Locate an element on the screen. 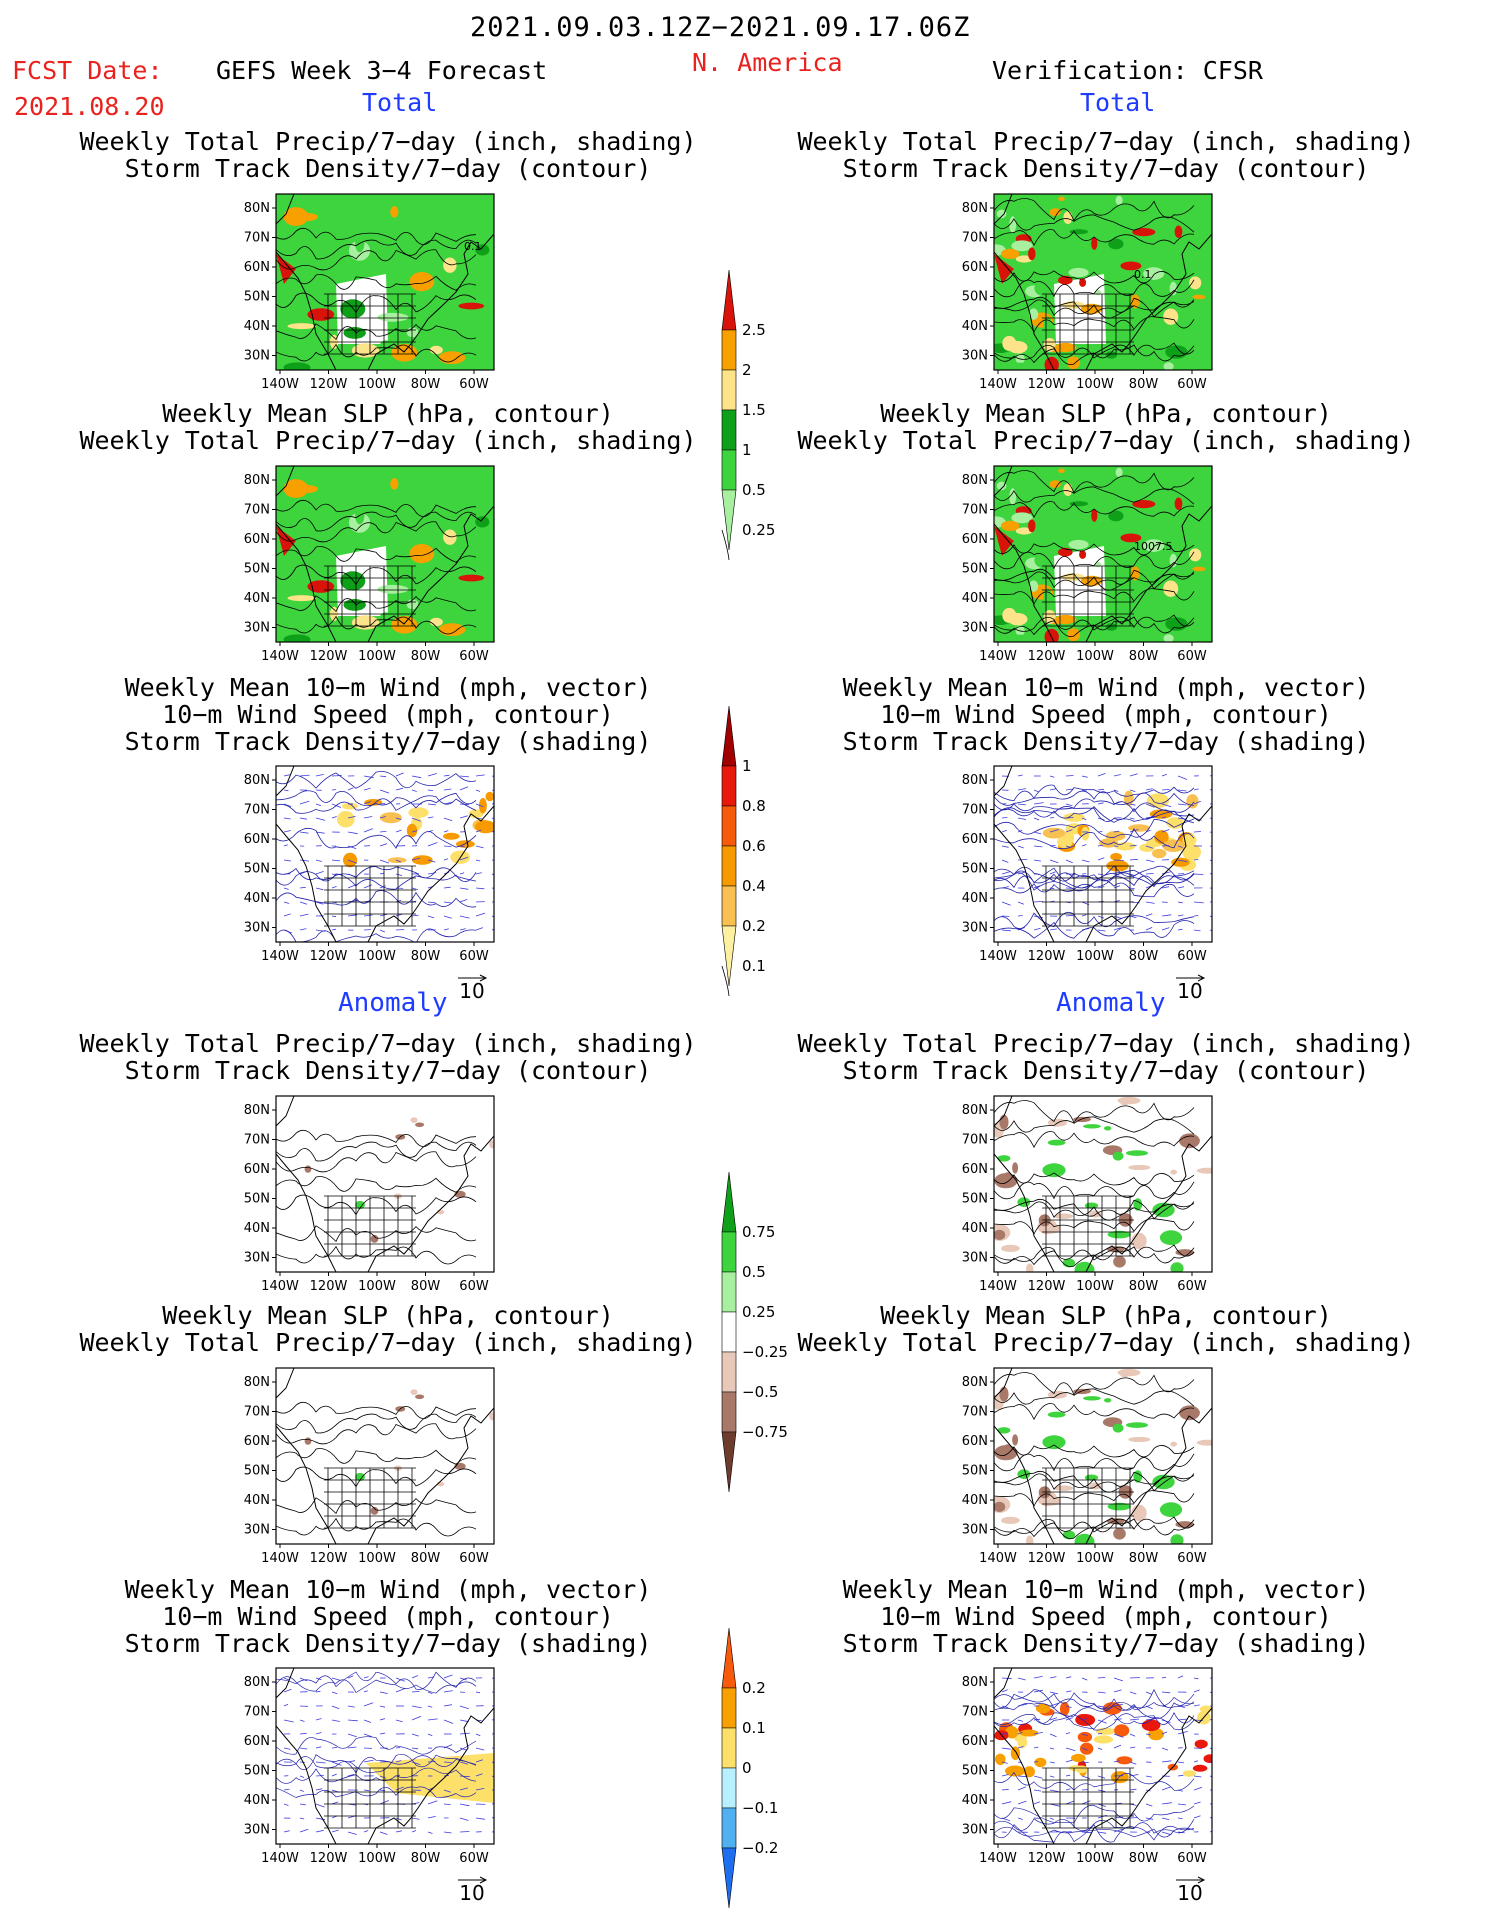 The image size is (1487, 1925). map-fcst-anom-precip: 80N 70N 60N 50N 40N 30N 140W 120W 100W 80W 60W is located at coordinates (375, 1208).